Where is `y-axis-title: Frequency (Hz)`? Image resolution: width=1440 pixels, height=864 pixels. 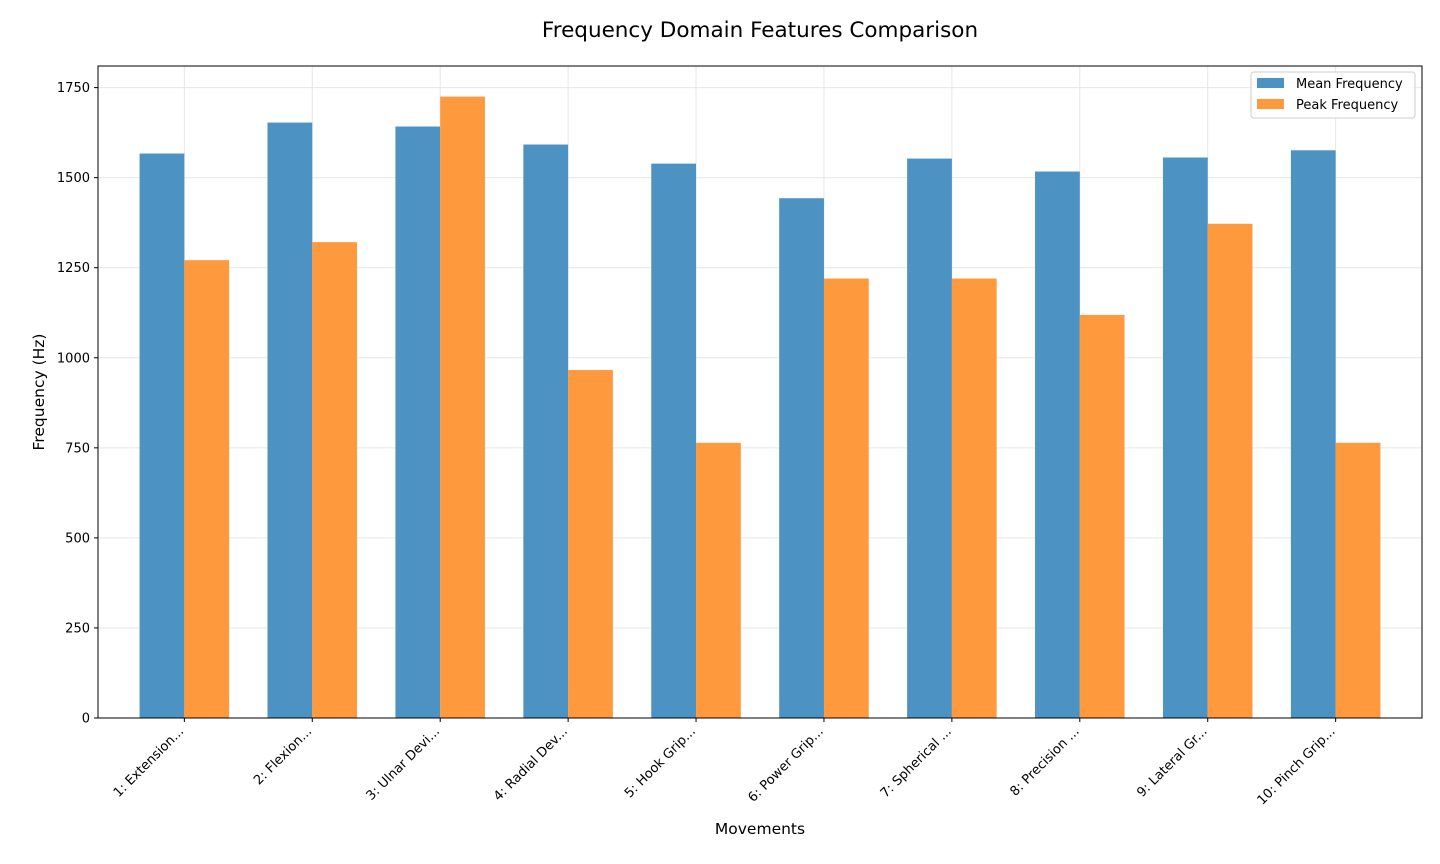
y-axis-title: Frequency (Hz) is located at coordinates (39, 392).